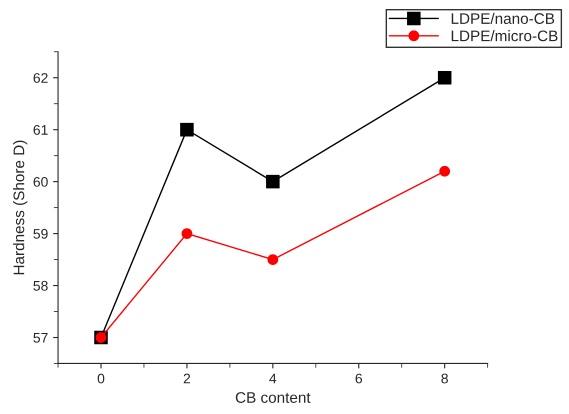 This screenshot has width=569, height=414. Describe the element at coordinates (41, 78) in the screenshot. I see `y-tick-label: 62` at that location.